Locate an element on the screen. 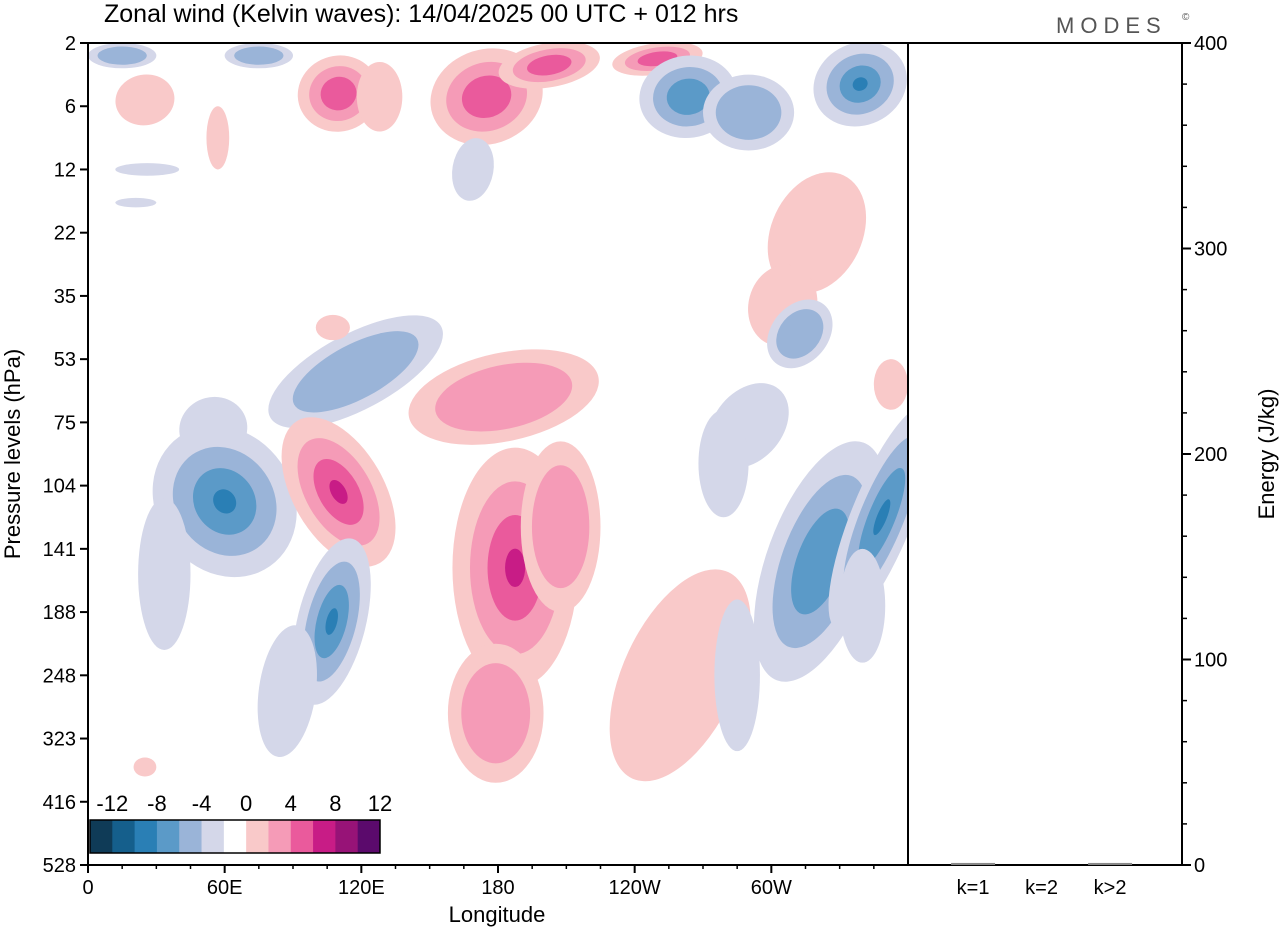 The height and width of the screenshot is (930, 1280). energy-category-label: k=2 is located at coordinates (1041, 888).